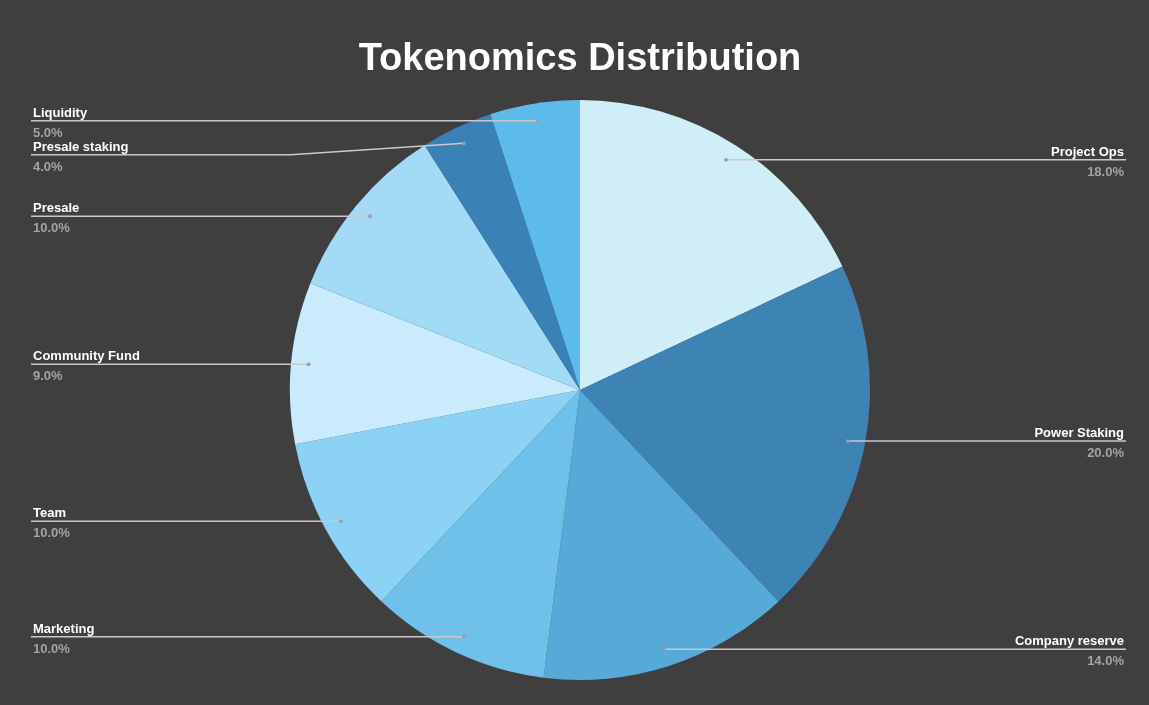  What do you see at coordinates (1106, 453) in the screenshot?
I see `data-label: 20.0%` at bounding box center [1106, 453].